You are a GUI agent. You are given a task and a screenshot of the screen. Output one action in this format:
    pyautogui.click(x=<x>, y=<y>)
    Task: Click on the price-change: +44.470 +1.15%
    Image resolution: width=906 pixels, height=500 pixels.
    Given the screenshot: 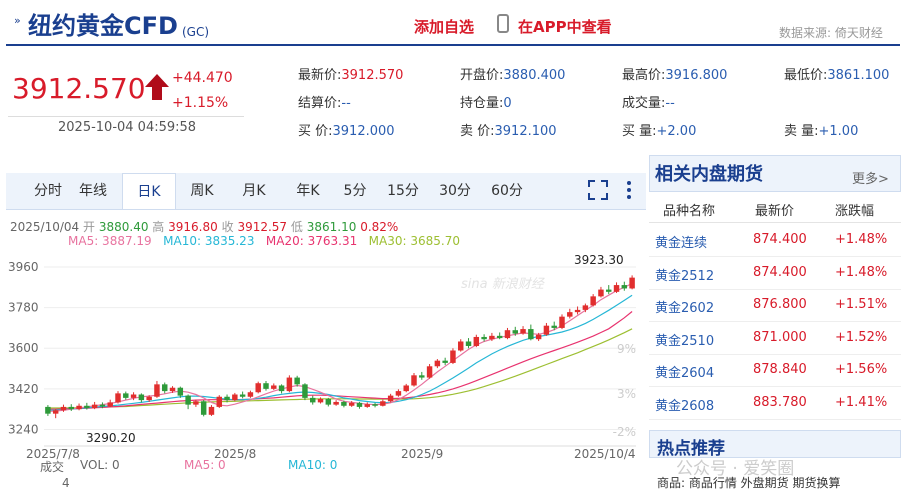 What is the action you would take?
    pyautogui.click(x=202, y=91)
    